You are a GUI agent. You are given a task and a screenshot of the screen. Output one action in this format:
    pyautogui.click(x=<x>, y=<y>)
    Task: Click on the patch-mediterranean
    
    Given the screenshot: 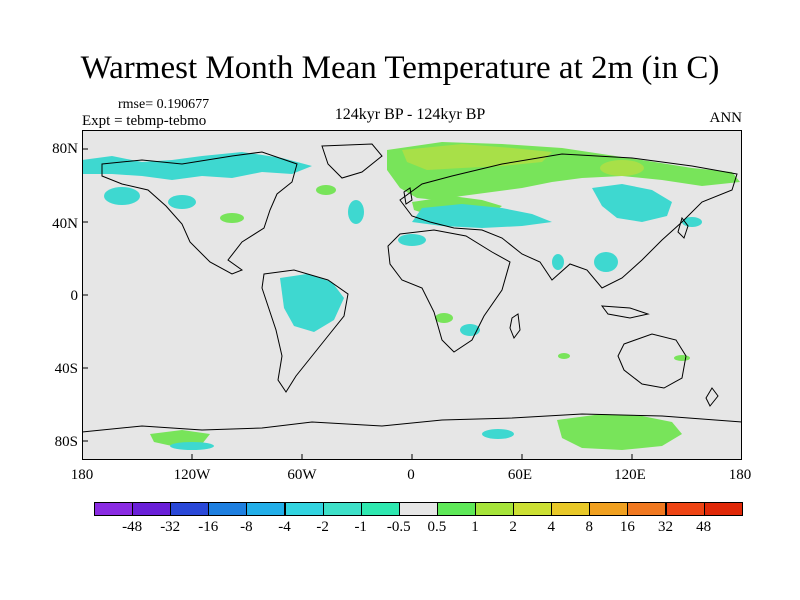 What is the action you would take?
    pyautogui.click(x=482, y=216)
    